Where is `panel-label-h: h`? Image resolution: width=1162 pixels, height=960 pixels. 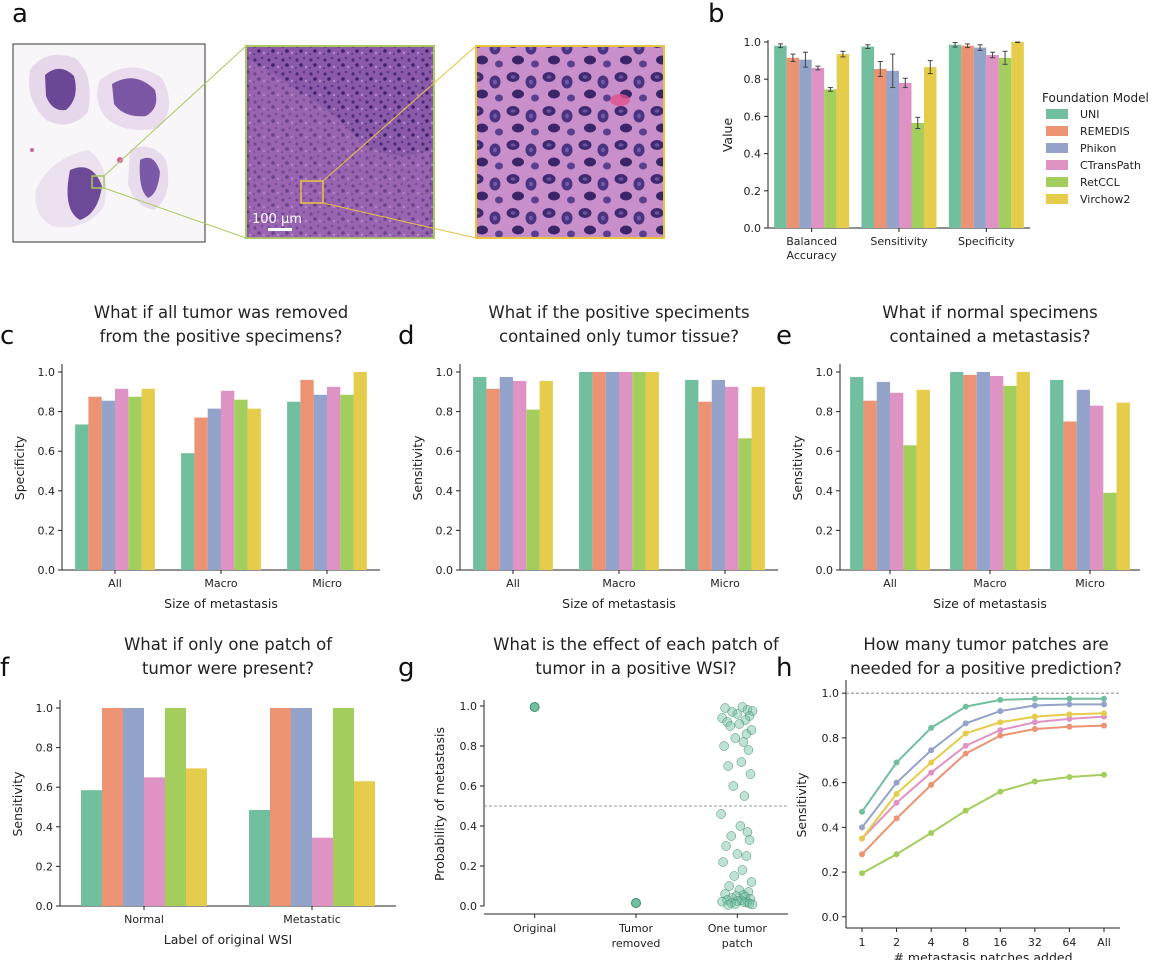 panel-label-h: h is located at coordinates (784, 668).